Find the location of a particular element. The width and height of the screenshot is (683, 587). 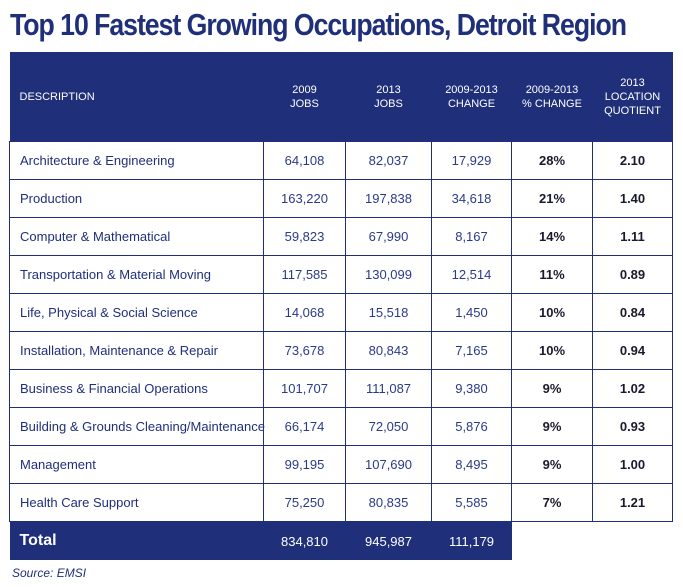

total-row: Total 834,810 945,987 111,179 is located at coordinates (341, 540).